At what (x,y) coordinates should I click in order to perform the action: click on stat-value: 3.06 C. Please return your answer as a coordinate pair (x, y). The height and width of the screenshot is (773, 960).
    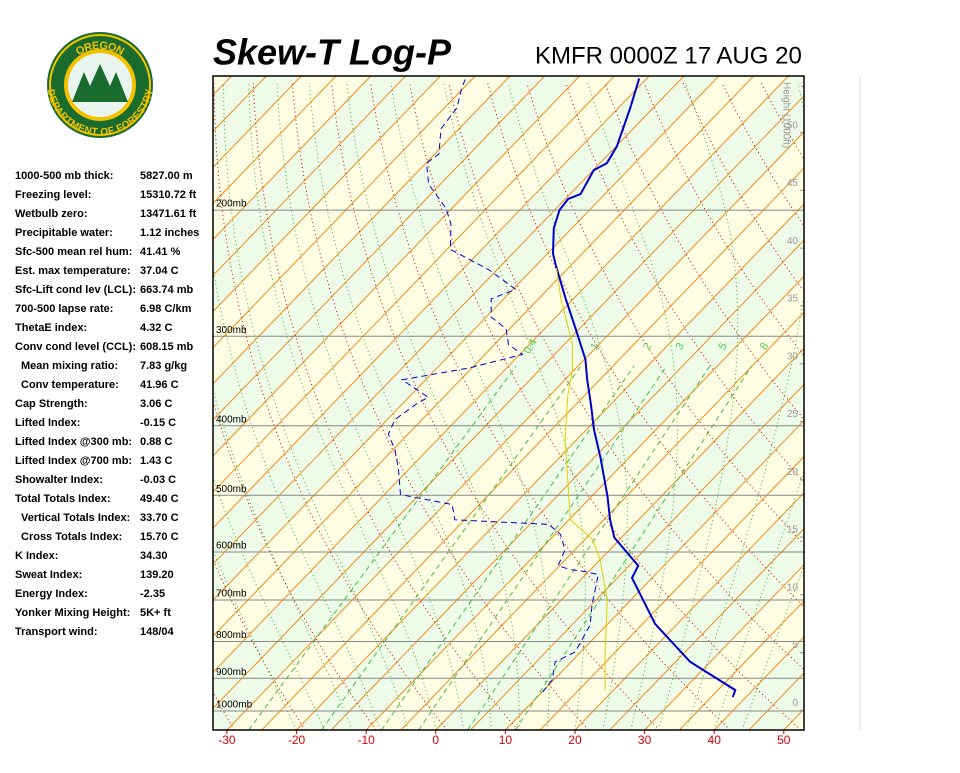
    Looking at the image, I should click on (156, 404).